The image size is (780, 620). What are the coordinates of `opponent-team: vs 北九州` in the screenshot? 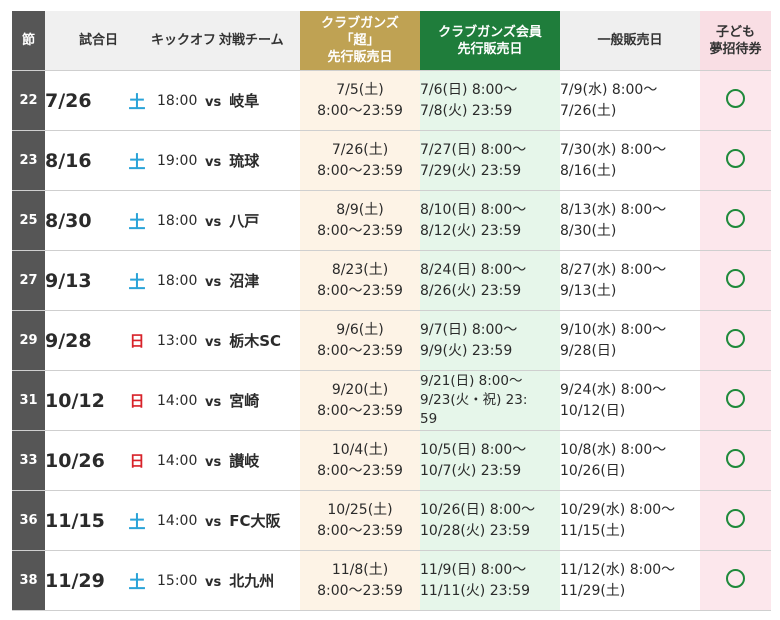 It's located at (252, 580).